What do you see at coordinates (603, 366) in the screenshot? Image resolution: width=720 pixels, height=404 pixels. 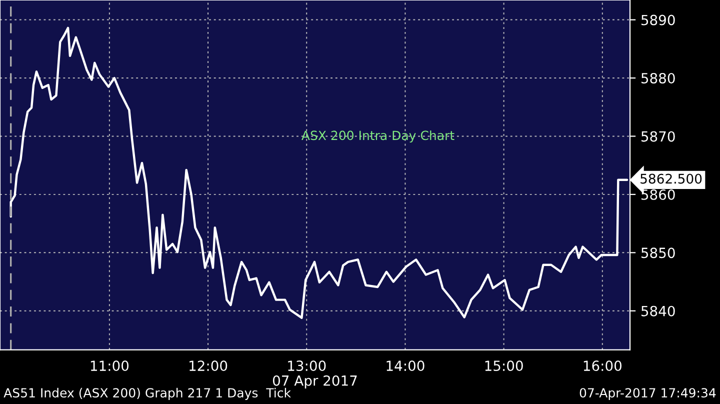 I see `x-tick-label: 16:00` at bounding box center [603, 366].